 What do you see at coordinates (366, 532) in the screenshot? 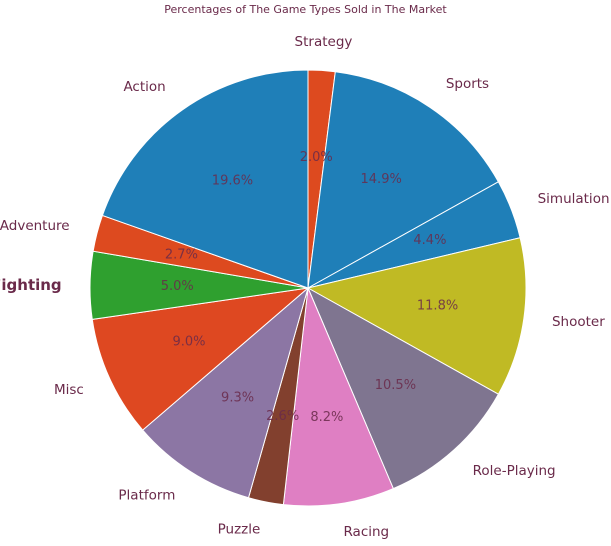
I see `category-label-racing: Racing` at bounding box center [366, 532].